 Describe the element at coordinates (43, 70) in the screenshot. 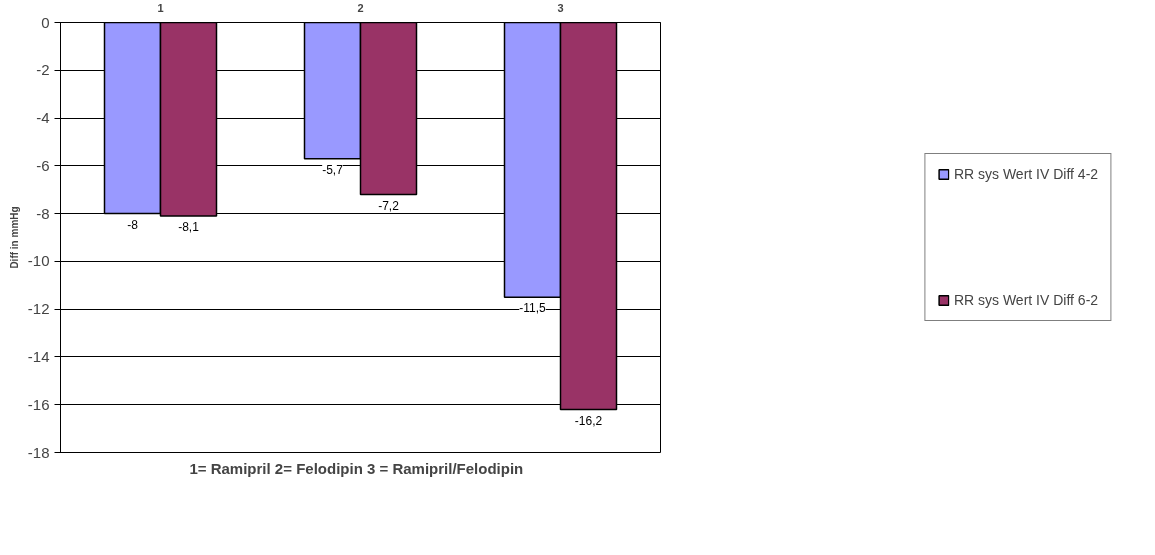

I see `y-tick-label: -2` at that location.